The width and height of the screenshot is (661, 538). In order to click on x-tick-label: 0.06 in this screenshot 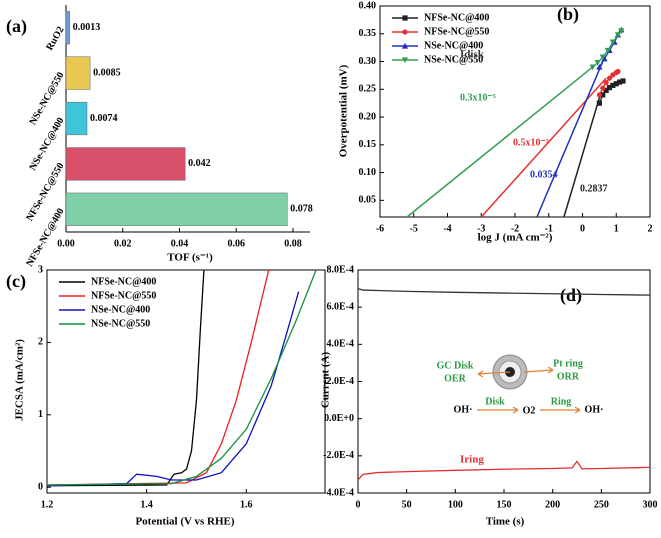, I will do `click(236, 243)`.